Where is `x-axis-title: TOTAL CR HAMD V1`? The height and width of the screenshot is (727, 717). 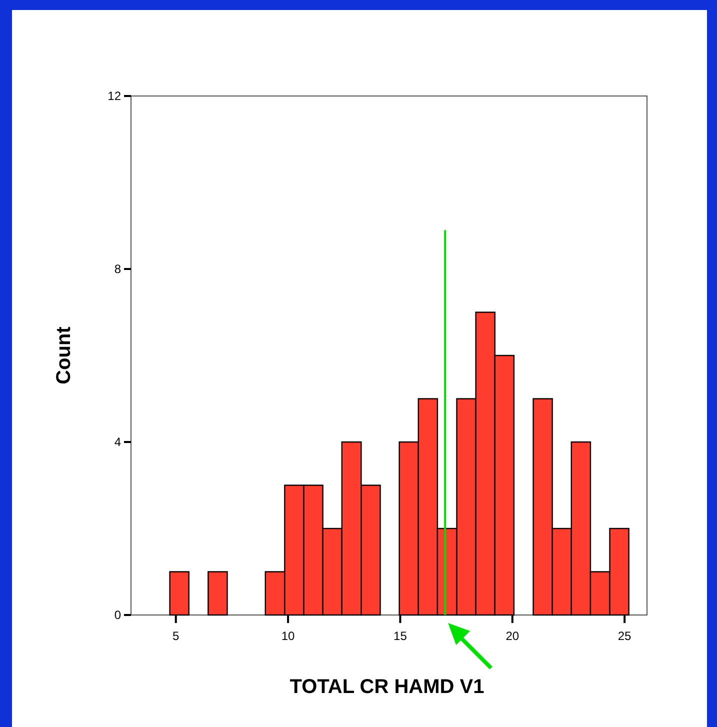 x-axis-title: TOTAL CR HAMD V1 is located at coordinates (387, 687).